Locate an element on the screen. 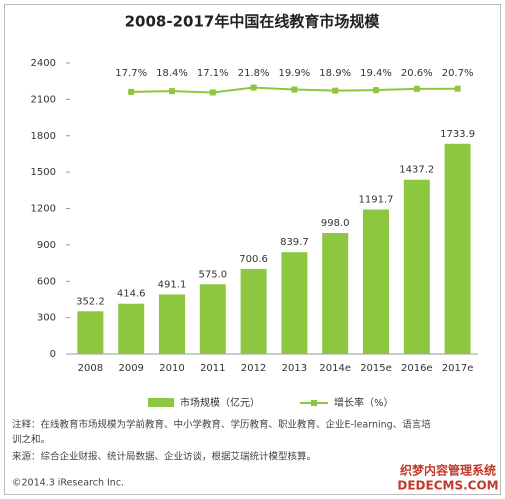 Image resolution: width=505 pixels, height=499 pixels. y-tick-label: 600 is located at coordinates (46, 281).